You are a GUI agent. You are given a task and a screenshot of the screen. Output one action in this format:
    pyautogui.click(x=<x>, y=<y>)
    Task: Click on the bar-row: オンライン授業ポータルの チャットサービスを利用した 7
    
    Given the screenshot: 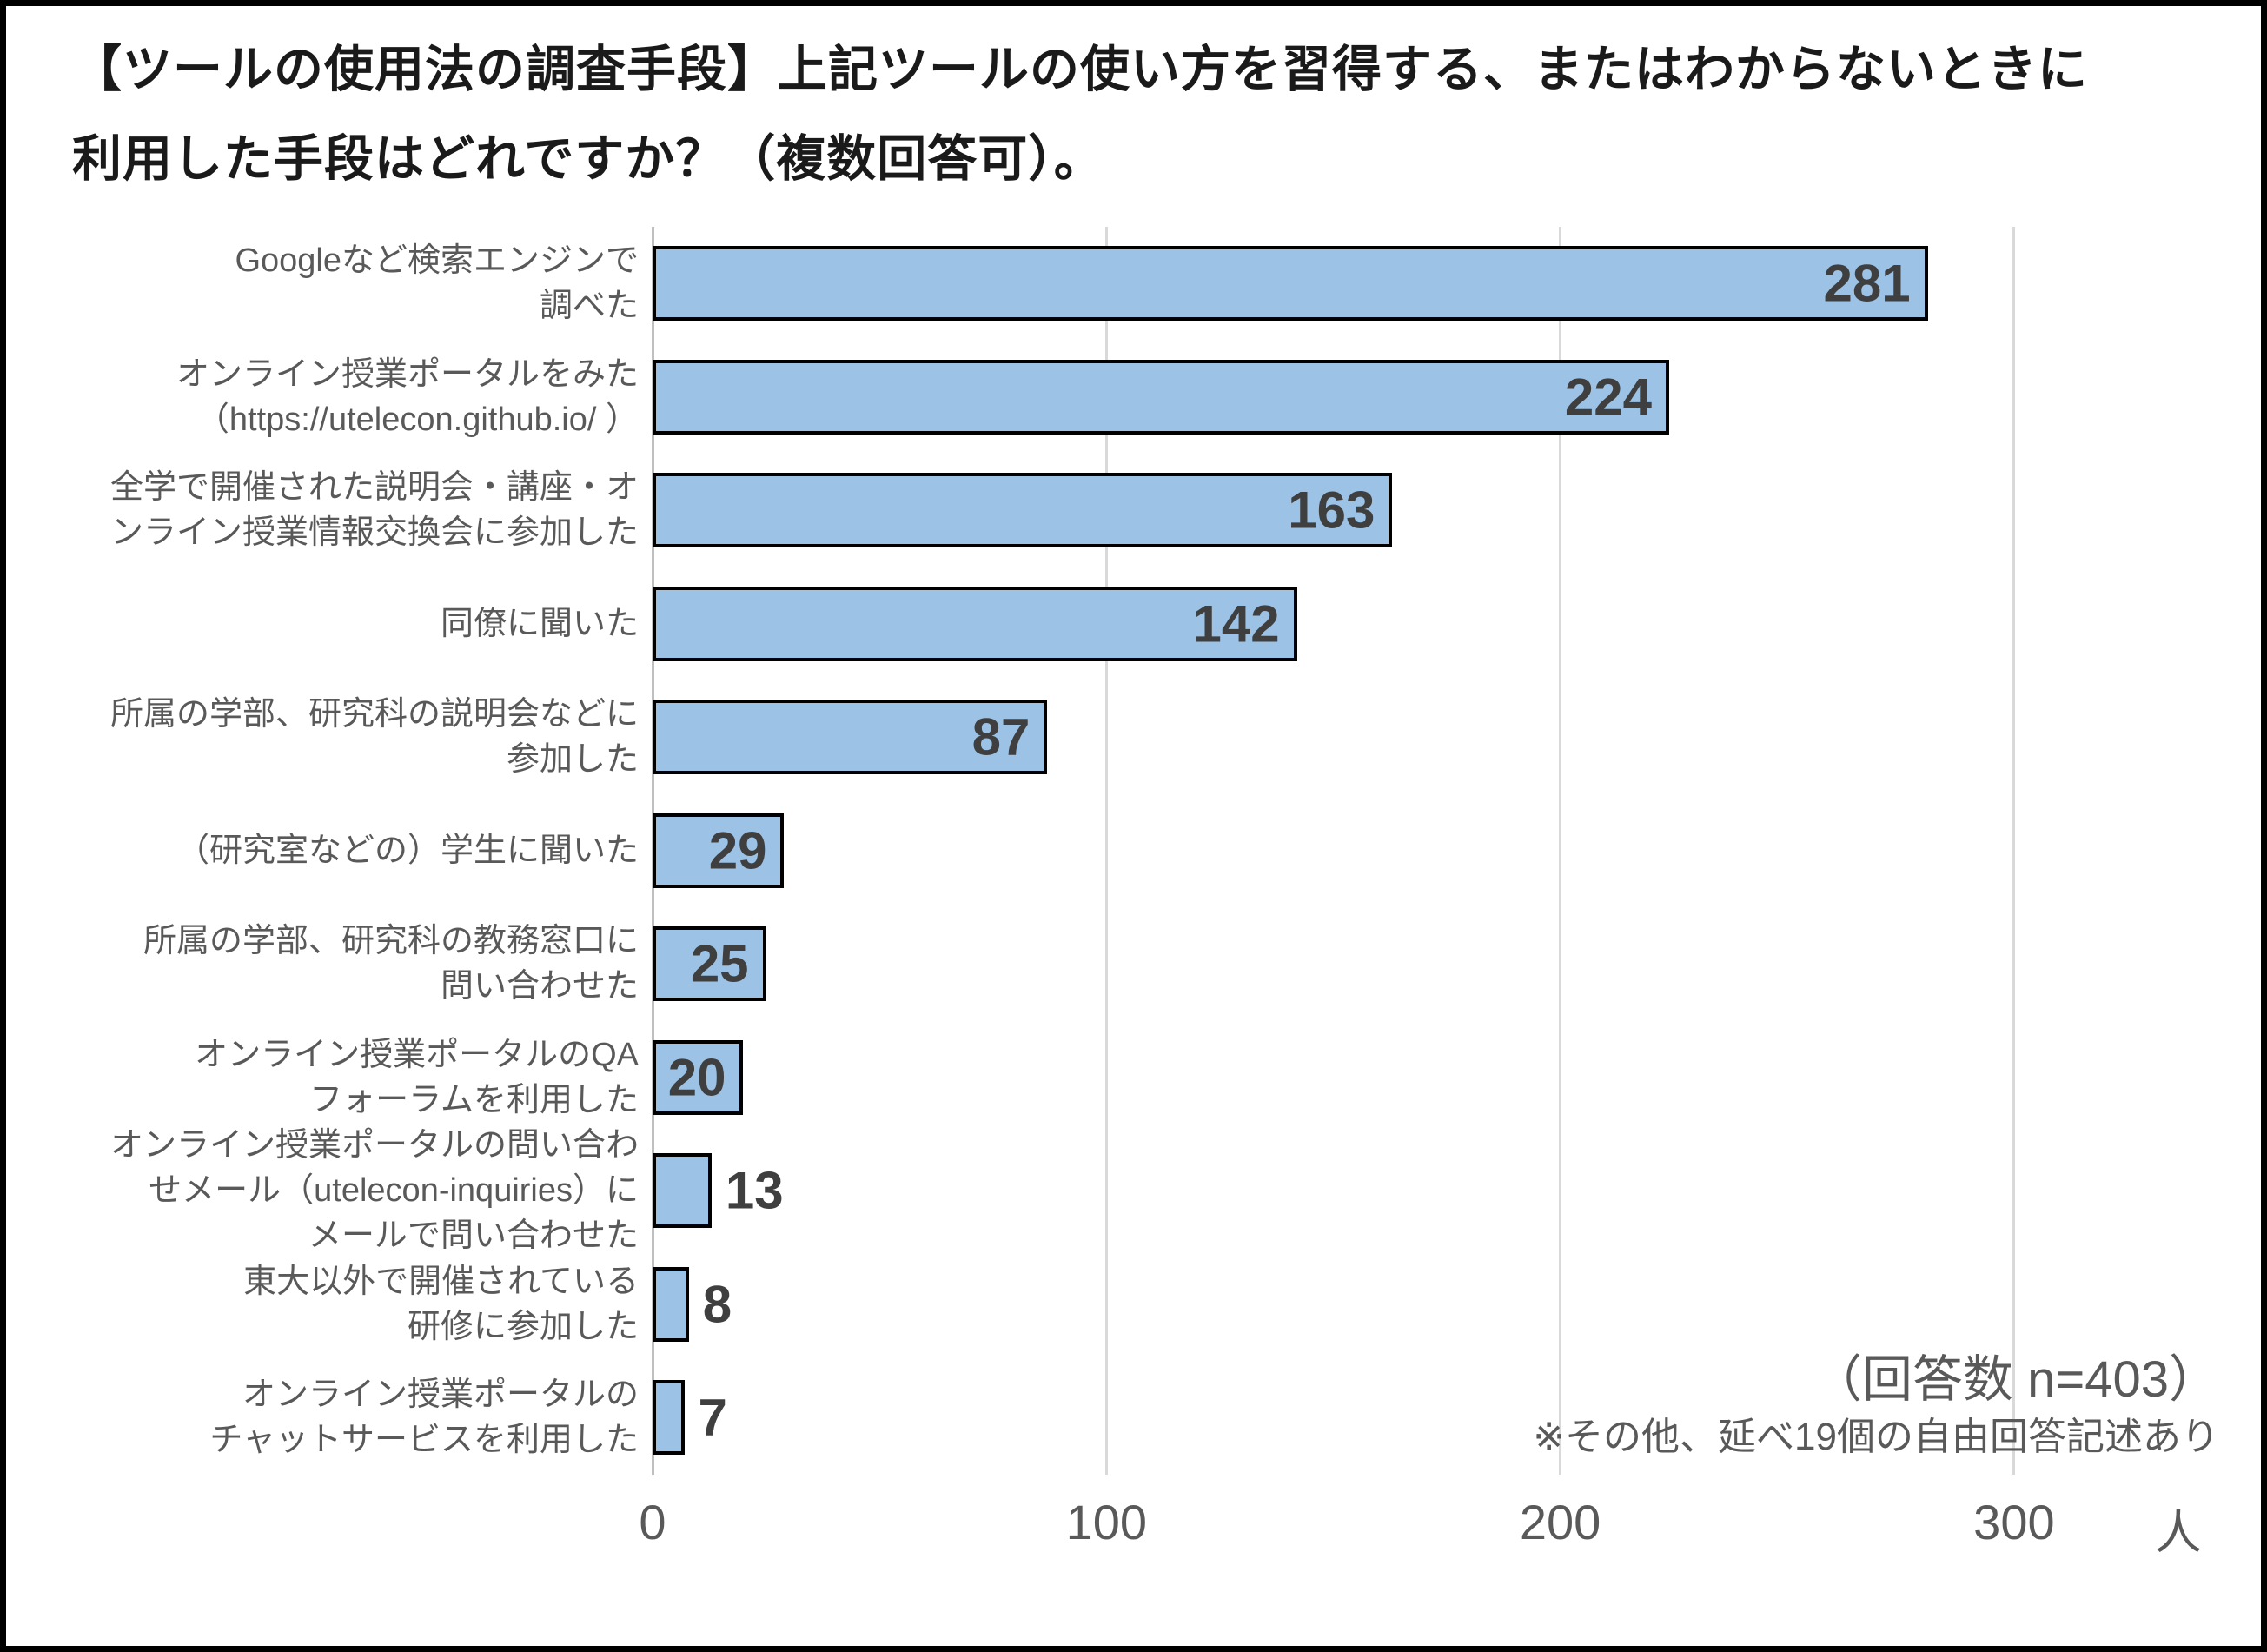 What is the action you would take?
    pyautogui.click(x=1135, y=1418)
    